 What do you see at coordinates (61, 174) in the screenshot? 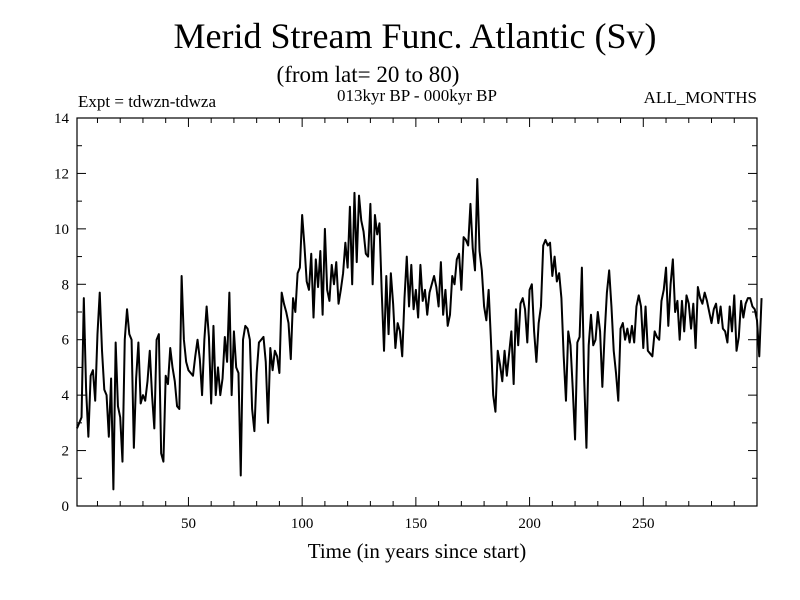
I see `y-tick-label: 12` at bounding box center [61, 174].